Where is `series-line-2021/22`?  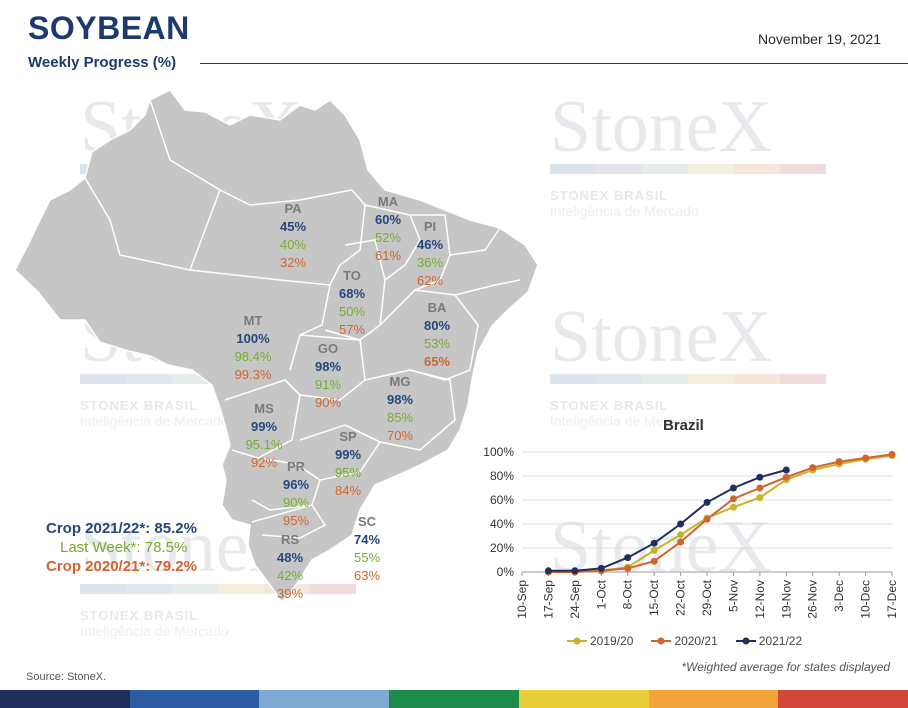
series-line-2021/22 is located at coordinates (667, 520).